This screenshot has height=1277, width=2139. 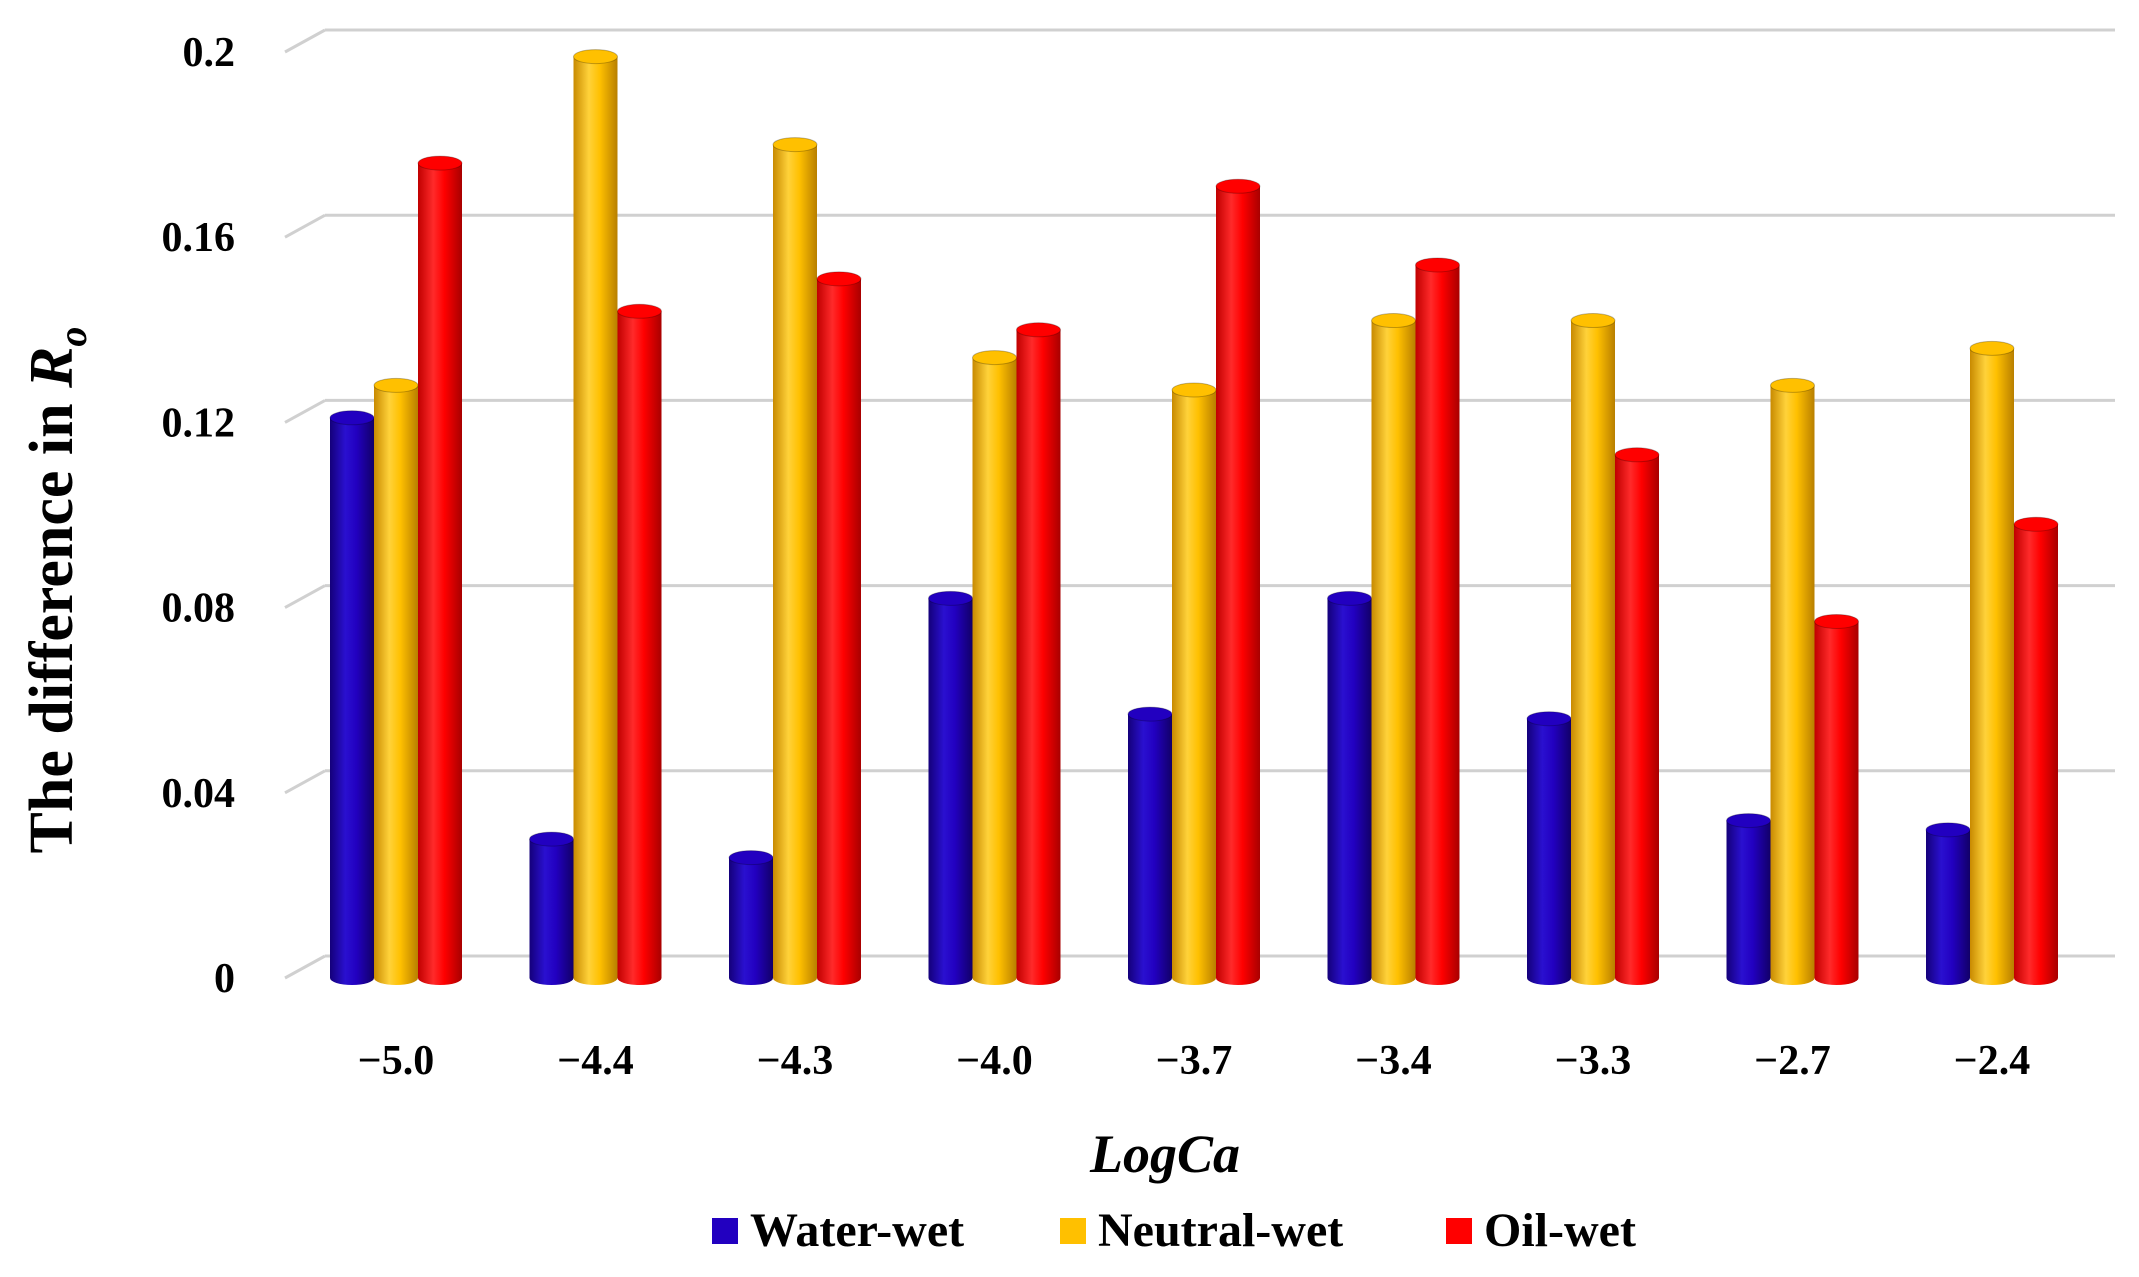 I want to click on x-tick-label: −3.7, so click(x=1194, y=1061).